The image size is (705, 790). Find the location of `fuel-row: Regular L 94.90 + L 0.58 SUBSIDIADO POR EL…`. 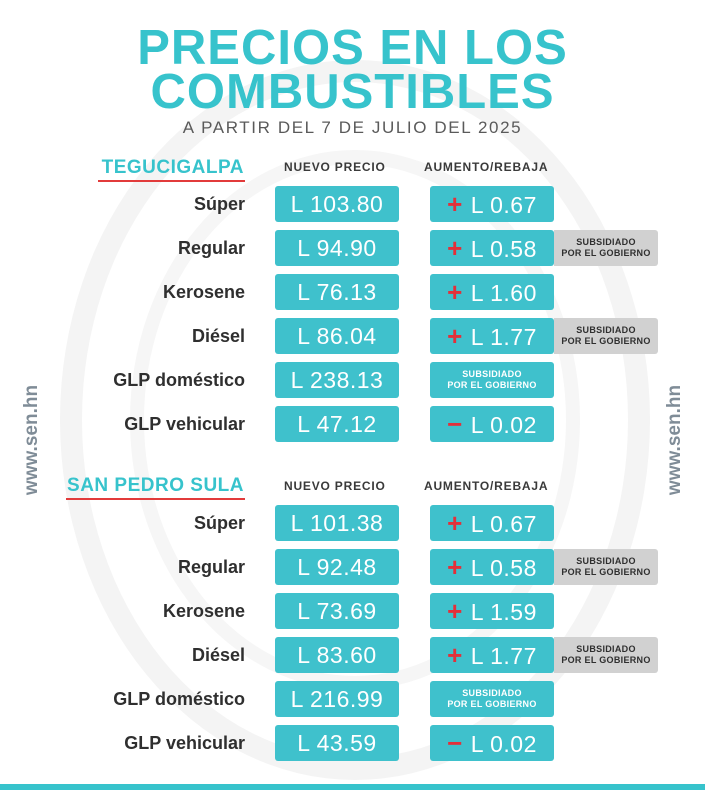

fuel-row: Regular L 94.90 + L 0.58 SUBSIDIADO POR EL… is located at coordinates (352, 248).